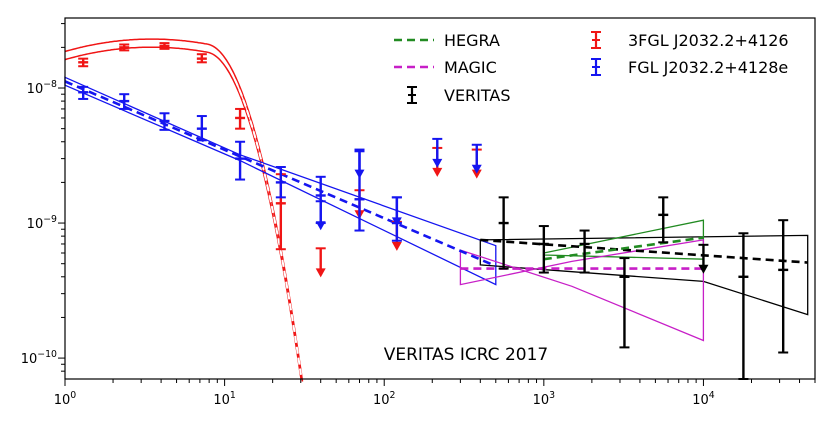 The height and width of the screenshot is (422, 831). I want to click on magic-band, so click(582, 290).